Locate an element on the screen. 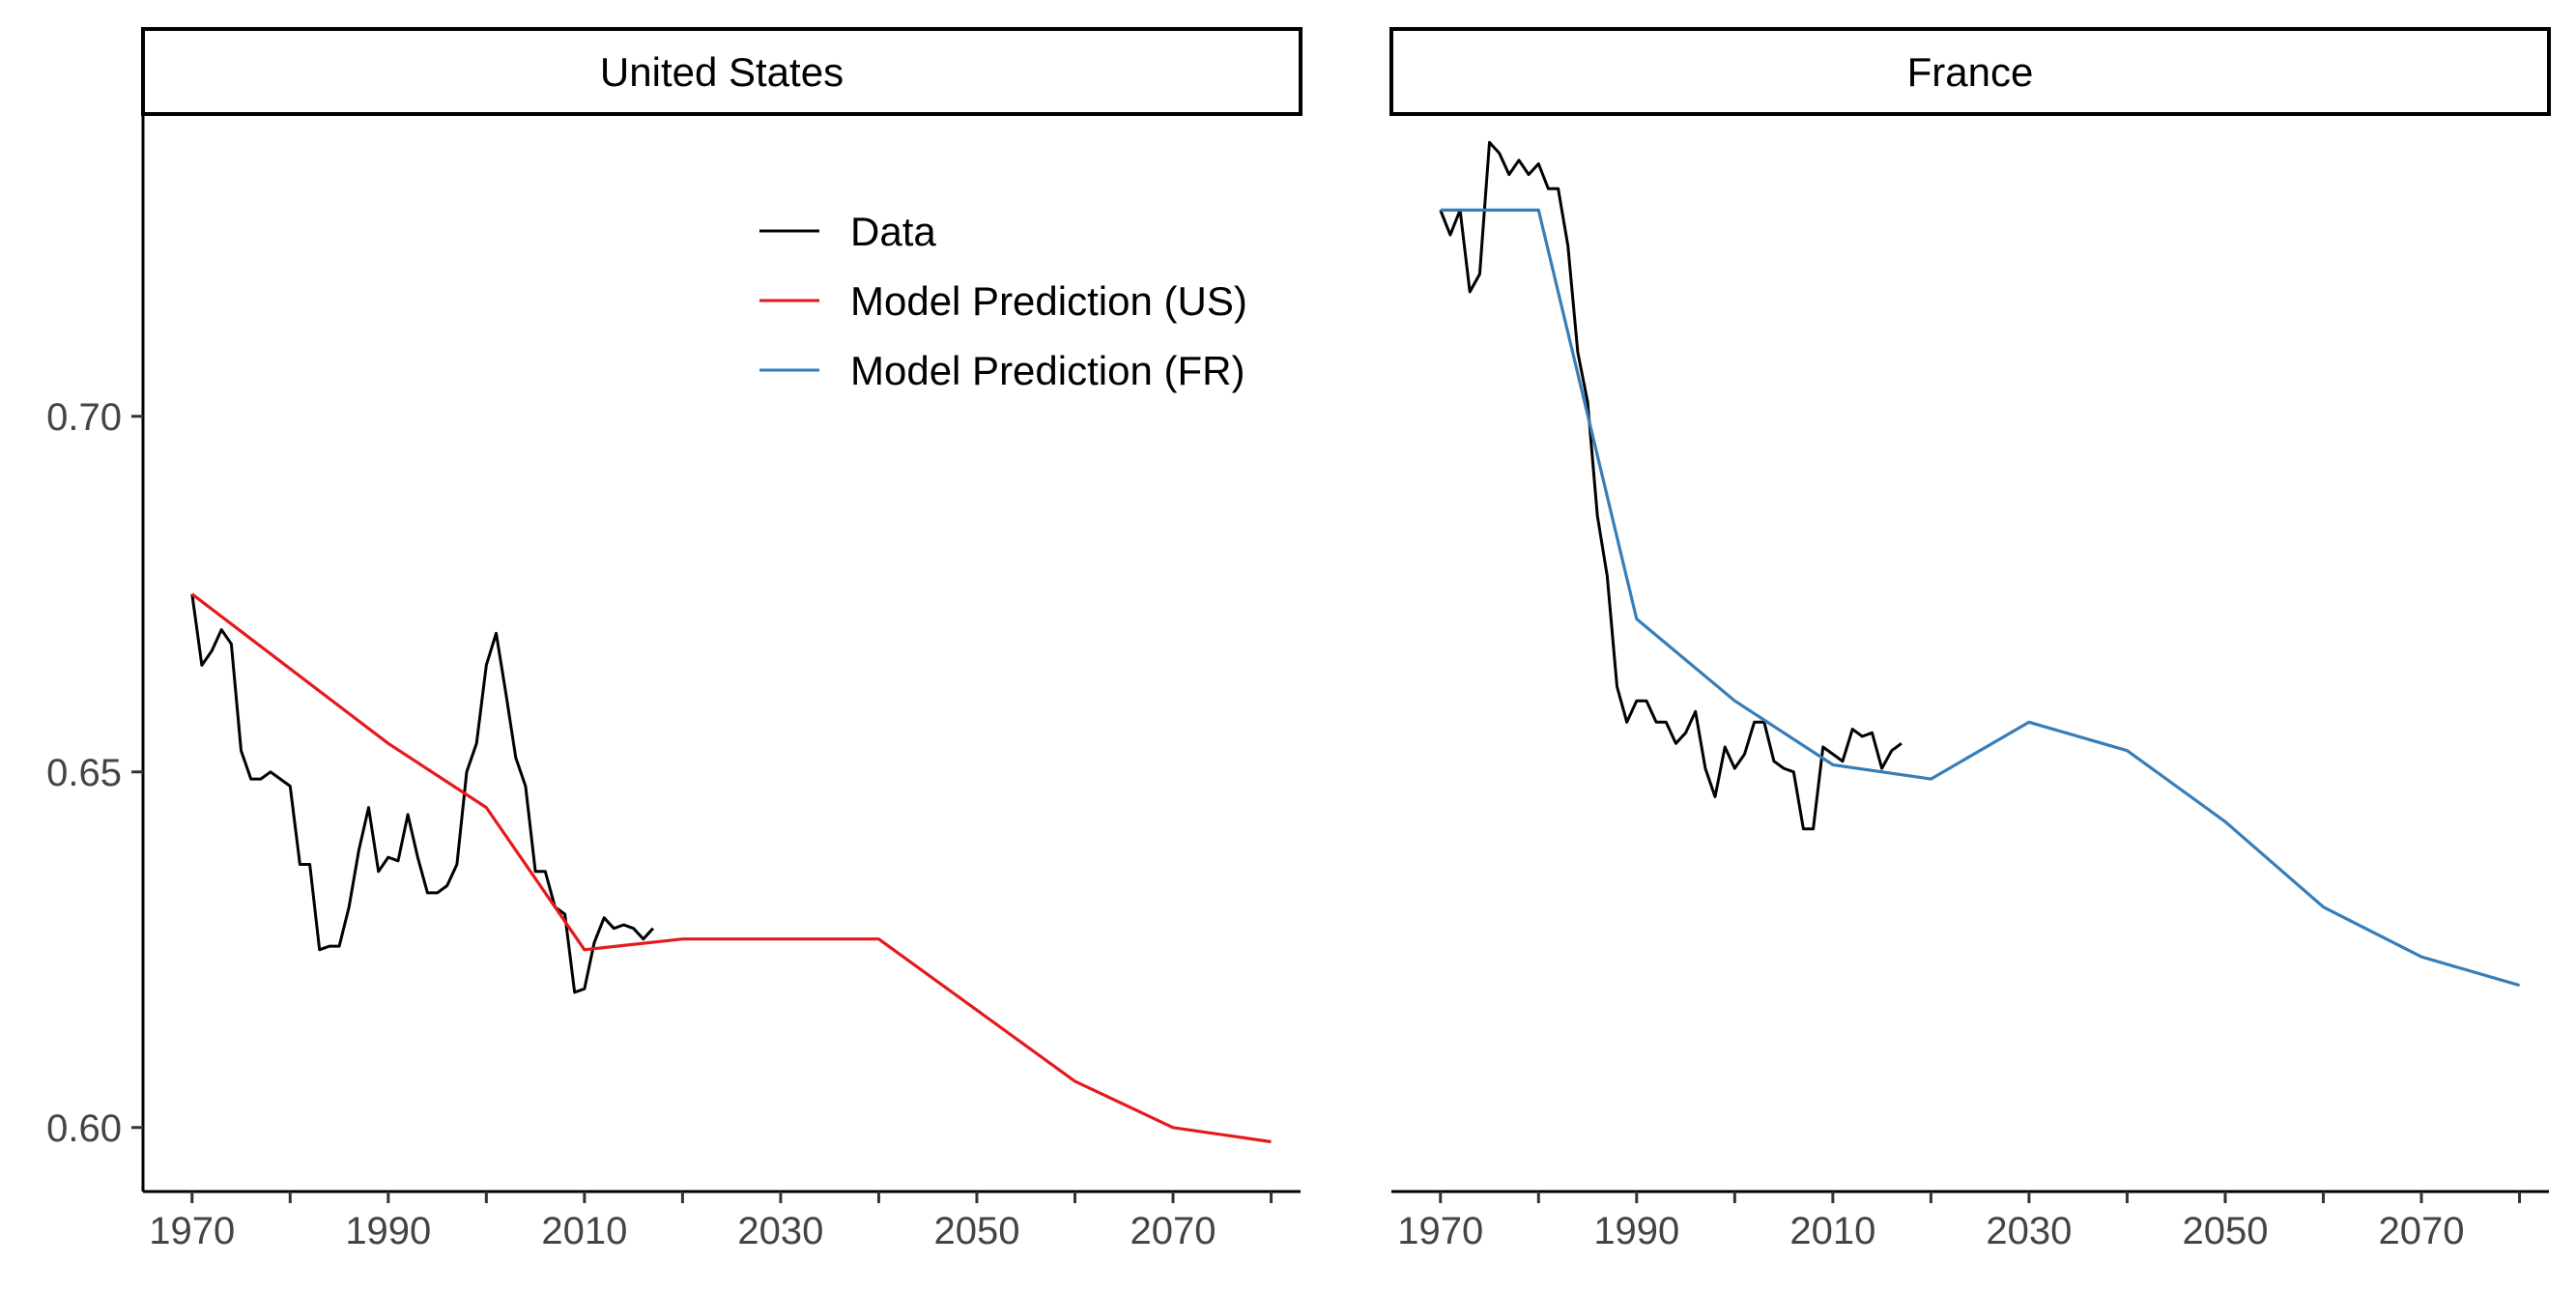 This screenshot has width=2576, height=1293. facet-strip-fr is located at coordinates (1970, 71).